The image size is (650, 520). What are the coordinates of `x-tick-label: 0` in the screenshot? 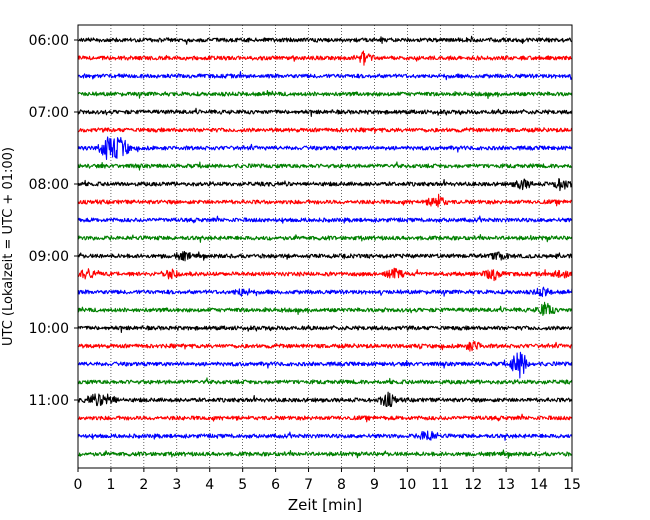 It's located at (78, 485).